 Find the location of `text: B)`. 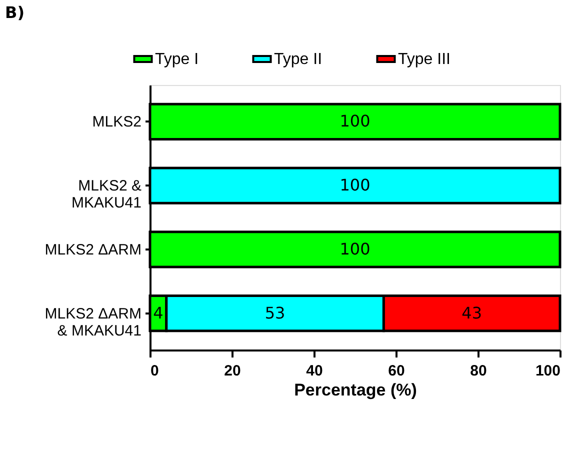

text: B) is located at coordinates (15, 12).